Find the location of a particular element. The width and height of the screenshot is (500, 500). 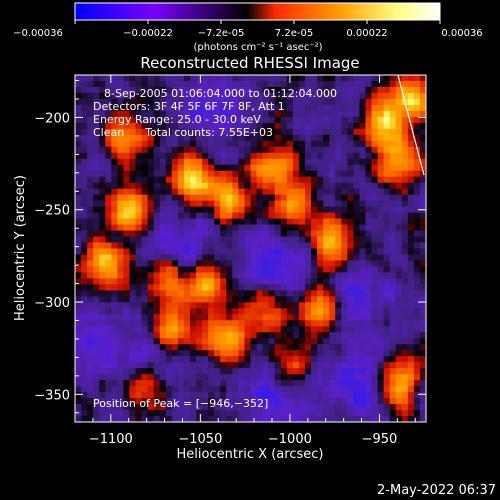

y-axis-label: Heliocentric Y (arcsec) is located at coordinates (20, 248).